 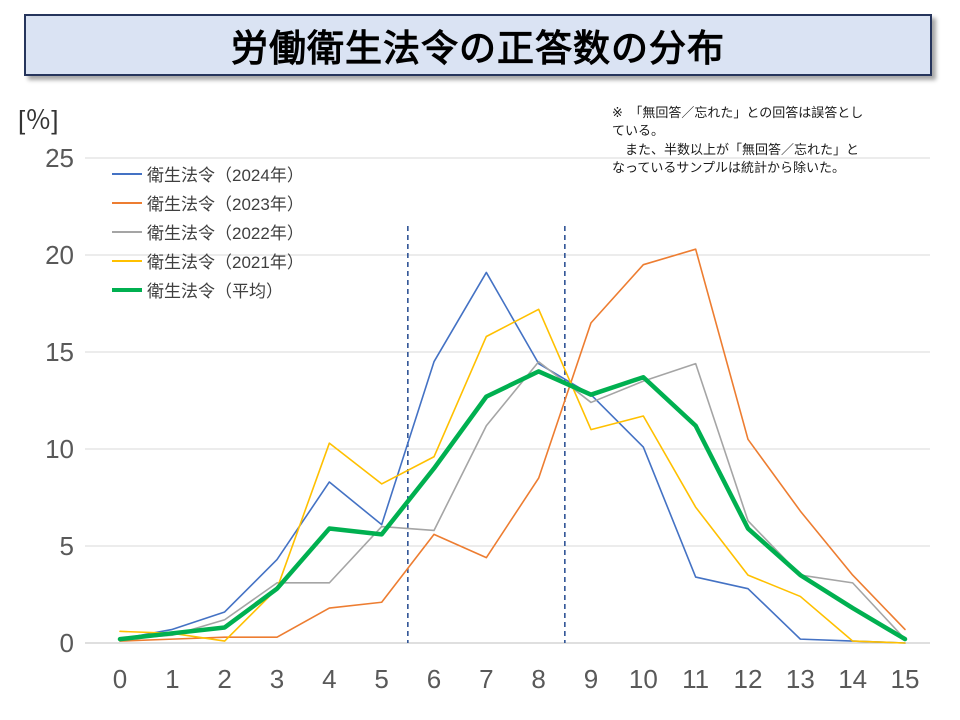 I want to click on legend-label: 衛生法令（平均）, so click(x=215, y=291).